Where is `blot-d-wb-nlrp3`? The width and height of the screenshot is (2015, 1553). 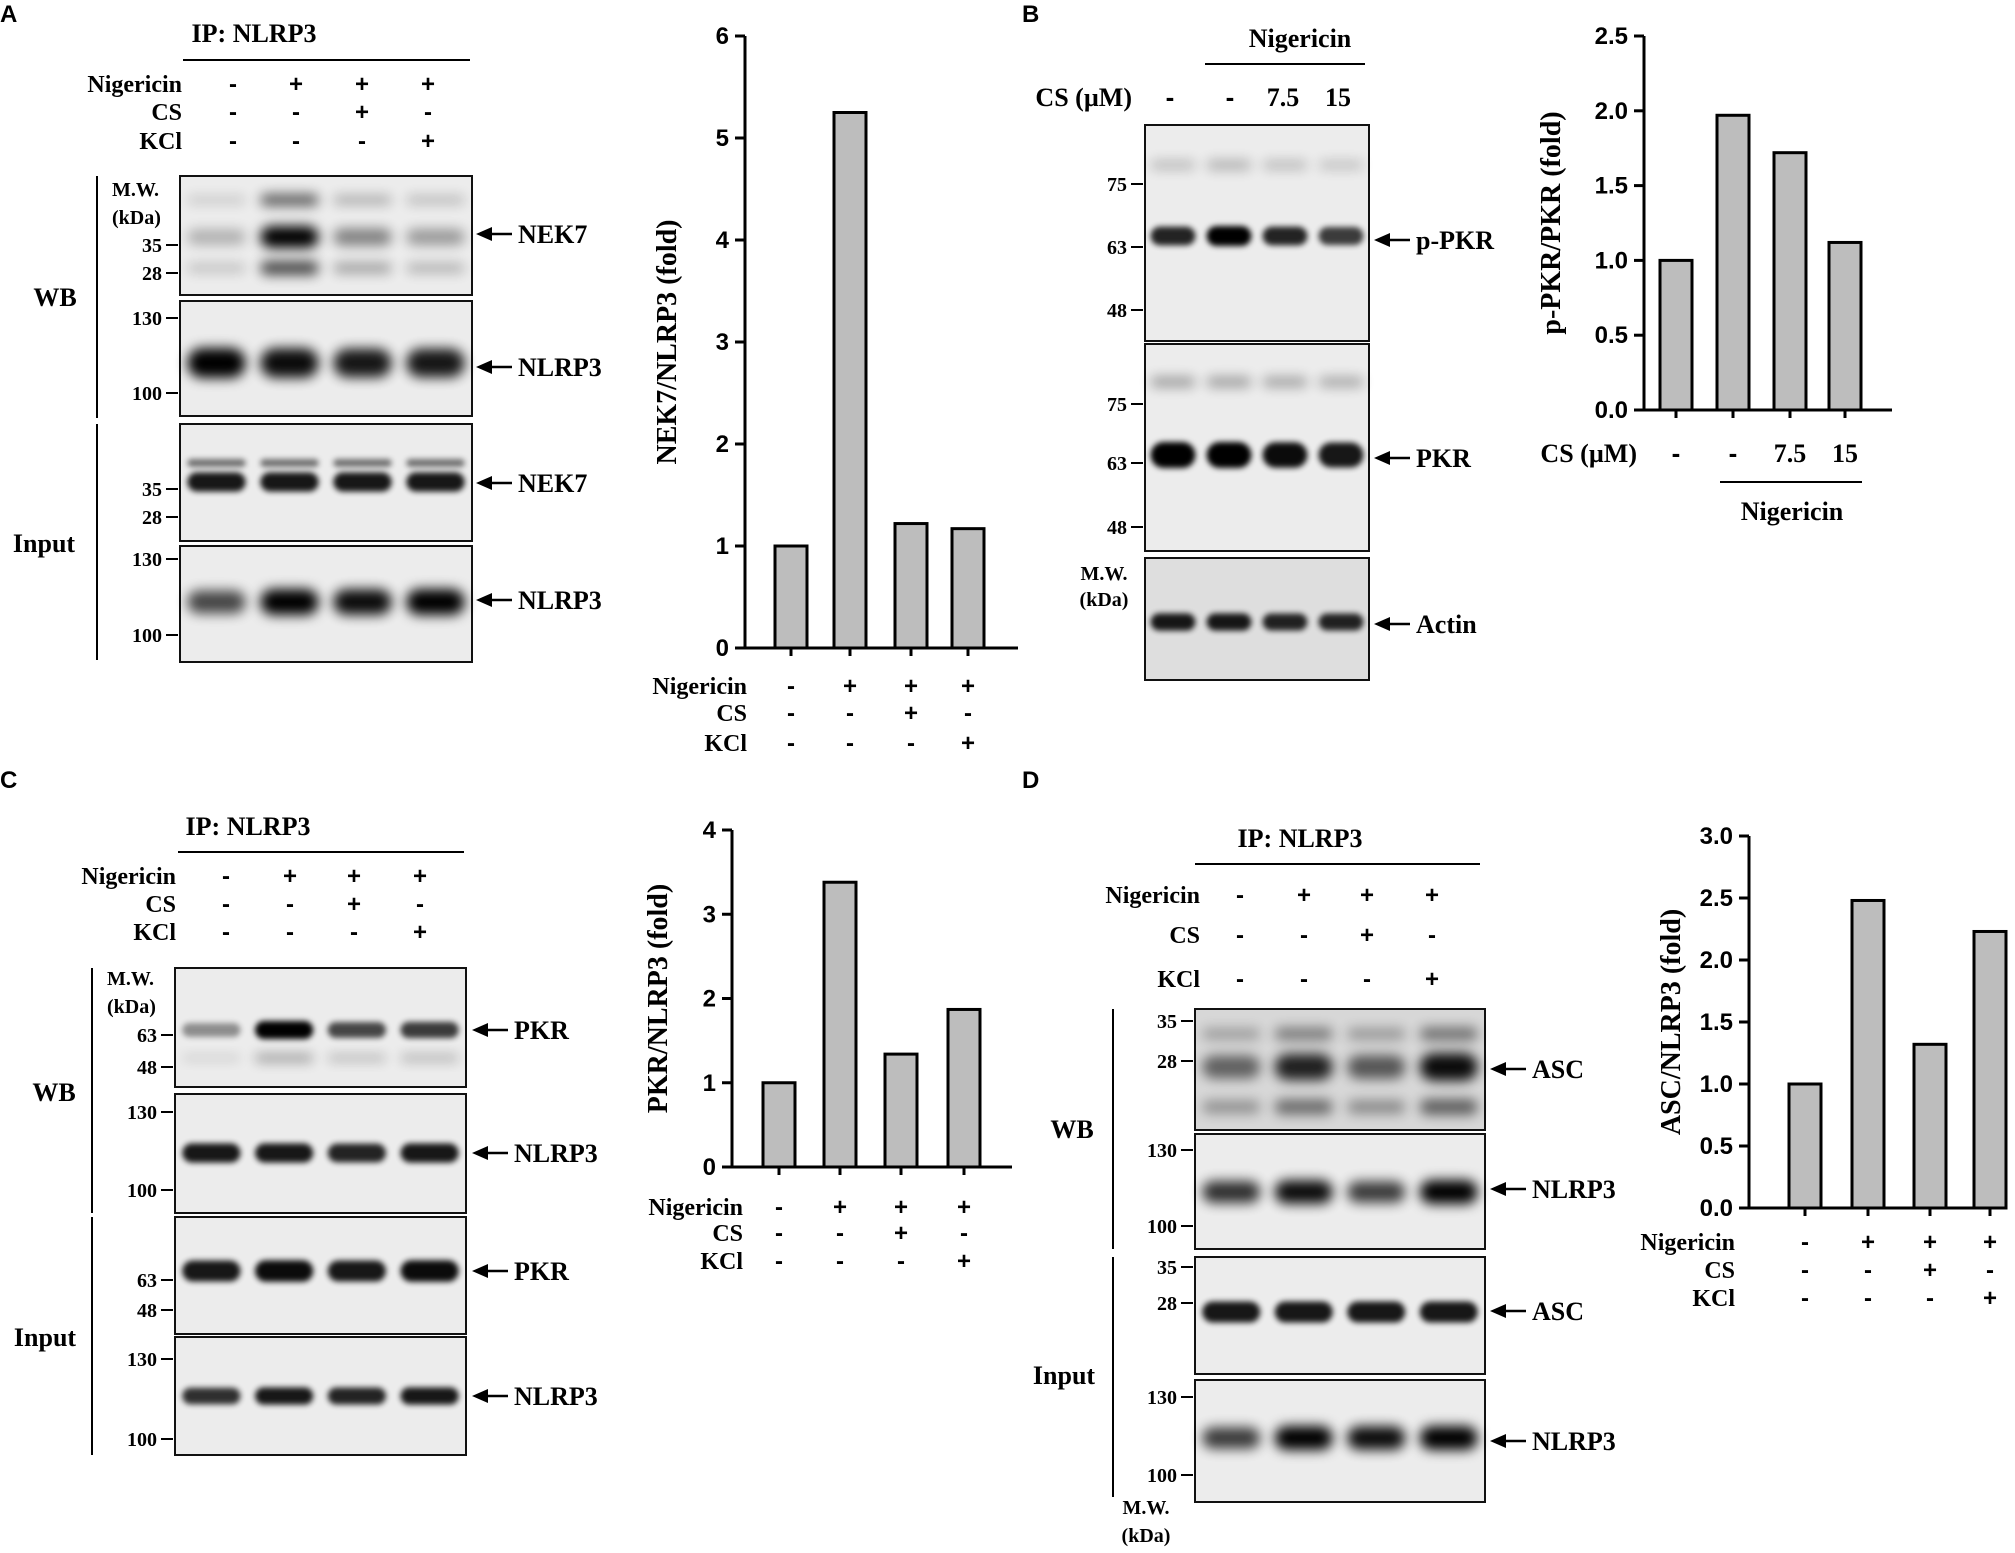
blot-d-wb-nlrp3 is located at coordinates (1340, 1191).